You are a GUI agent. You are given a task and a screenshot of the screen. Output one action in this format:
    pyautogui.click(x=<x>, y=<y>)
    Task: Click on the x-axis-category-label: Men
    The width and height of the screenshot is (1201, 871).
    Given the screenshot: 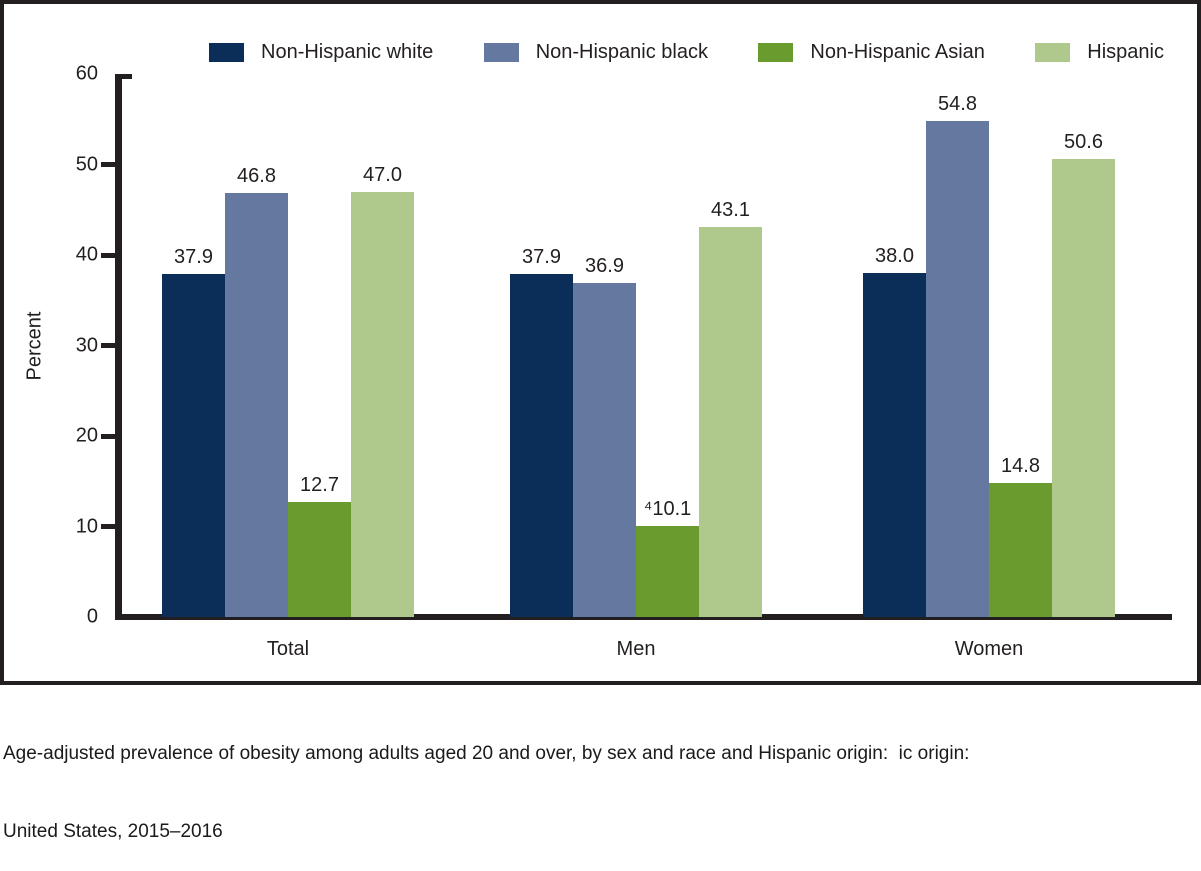 What is the action you would take?
    pyautogui.click(x=636, y=649)
    